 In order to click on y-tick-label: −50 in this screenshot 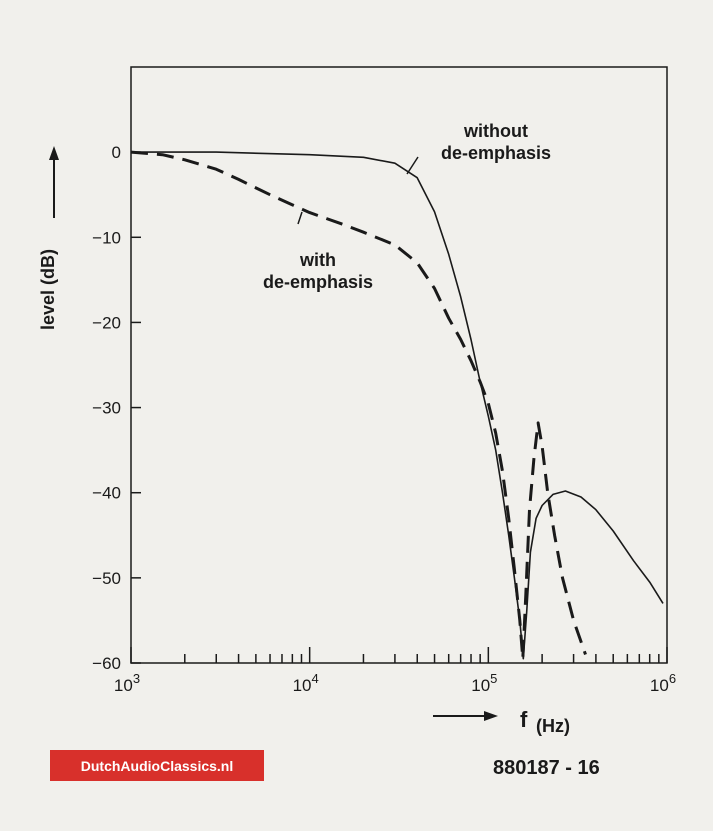, I will do `click(106, 578)`.